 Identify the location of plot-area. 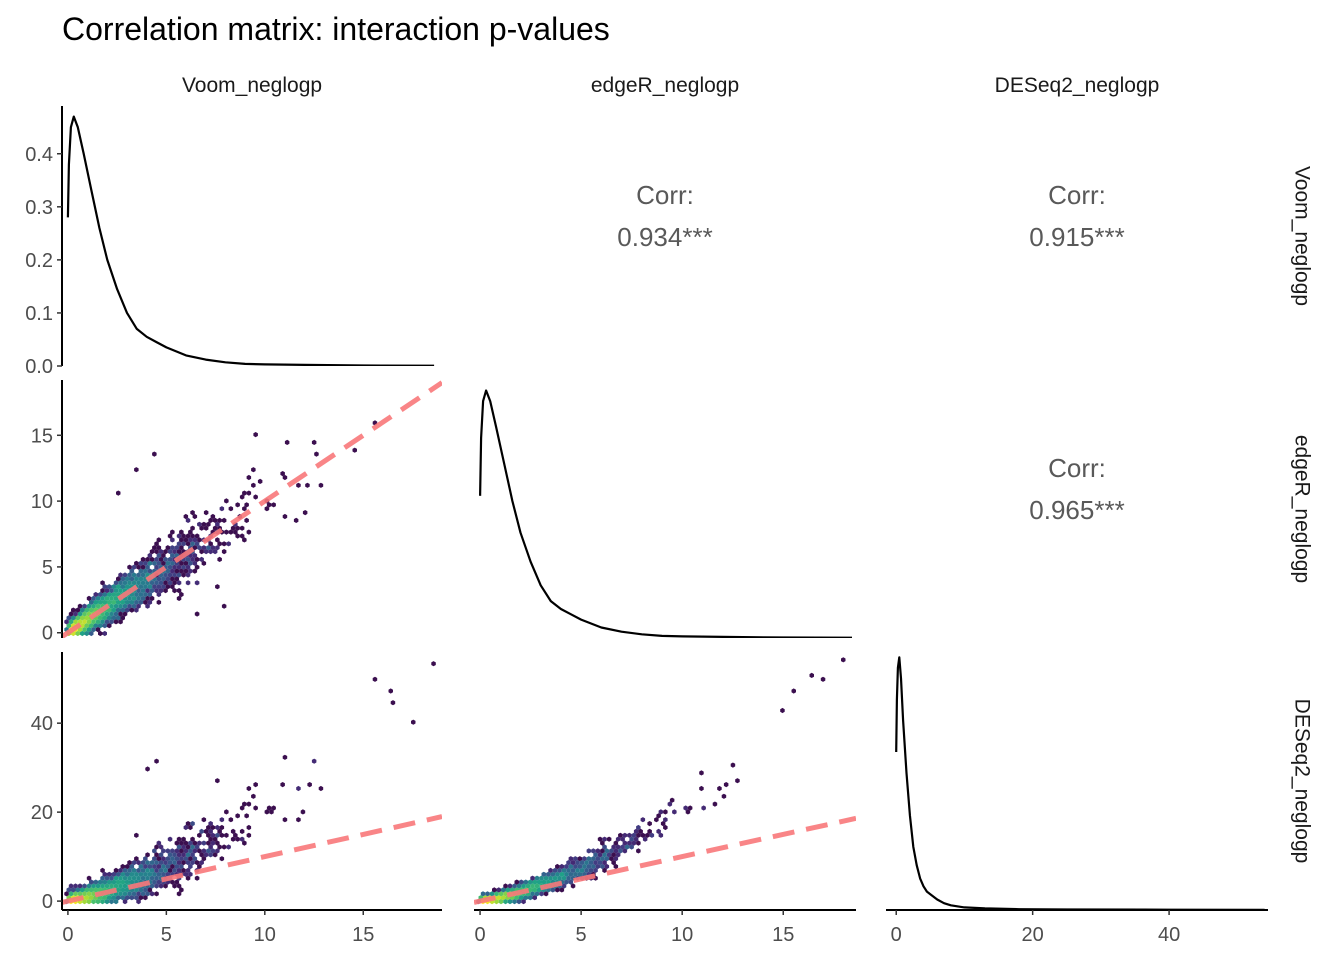
(252, 509).